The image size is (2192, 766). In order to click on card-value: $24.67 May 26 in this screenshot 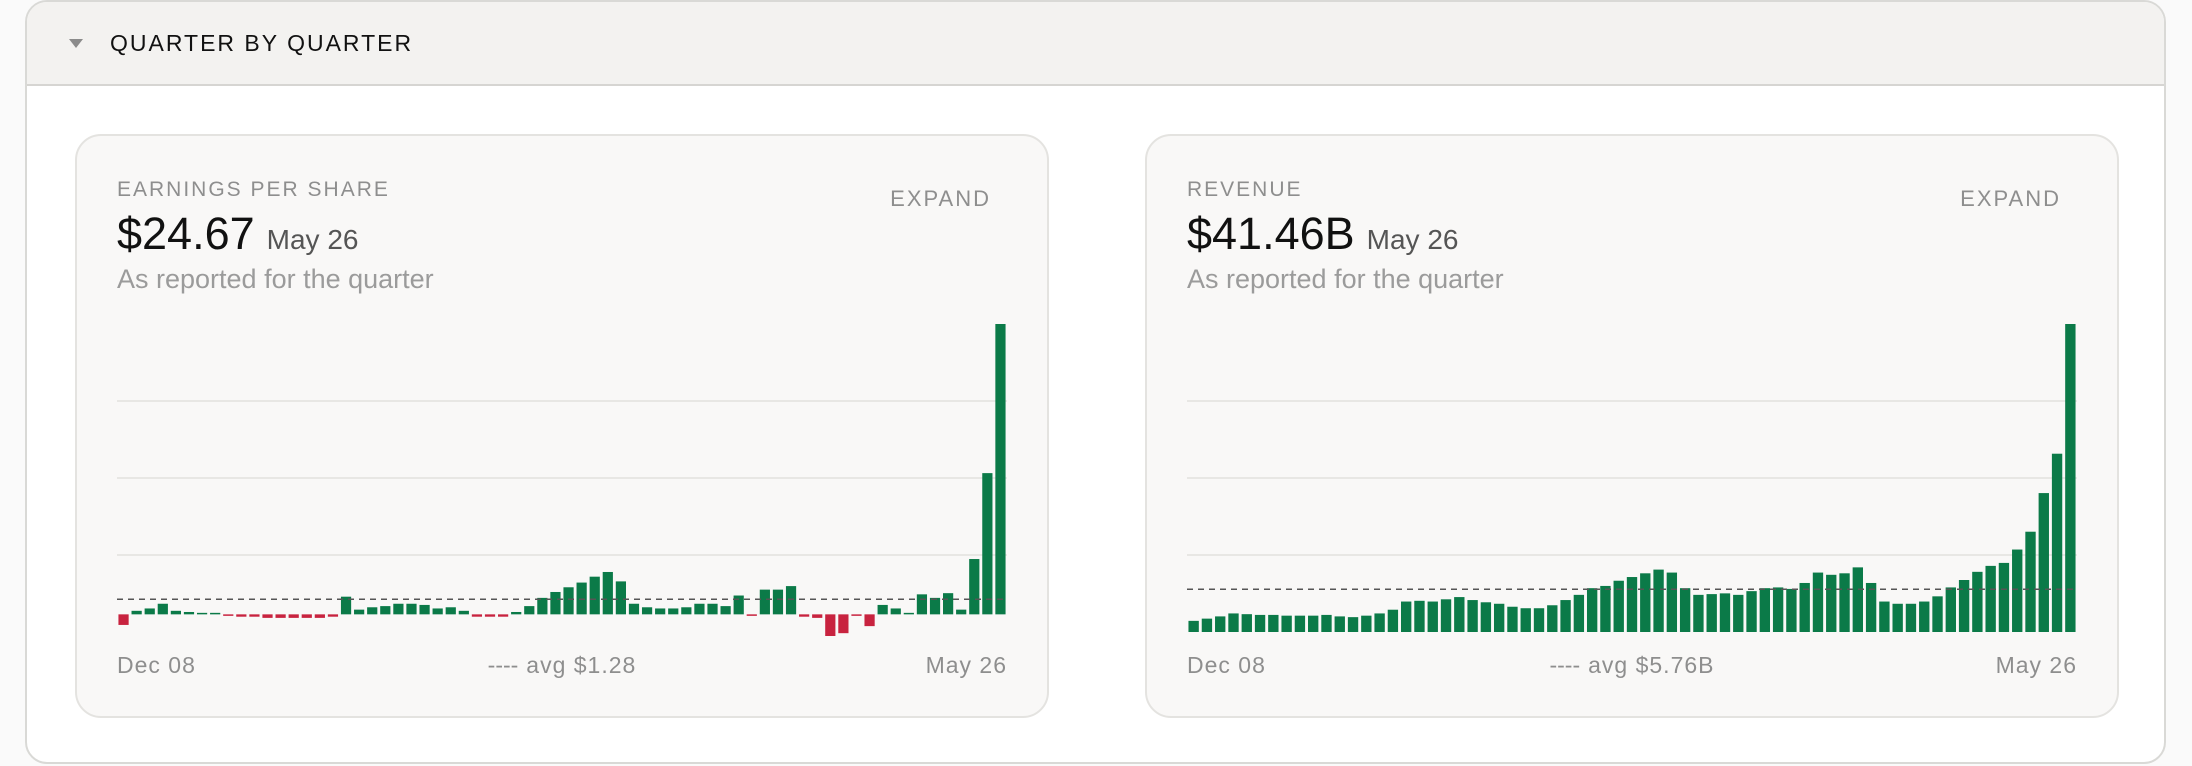, I will do `click(237, 234)`.